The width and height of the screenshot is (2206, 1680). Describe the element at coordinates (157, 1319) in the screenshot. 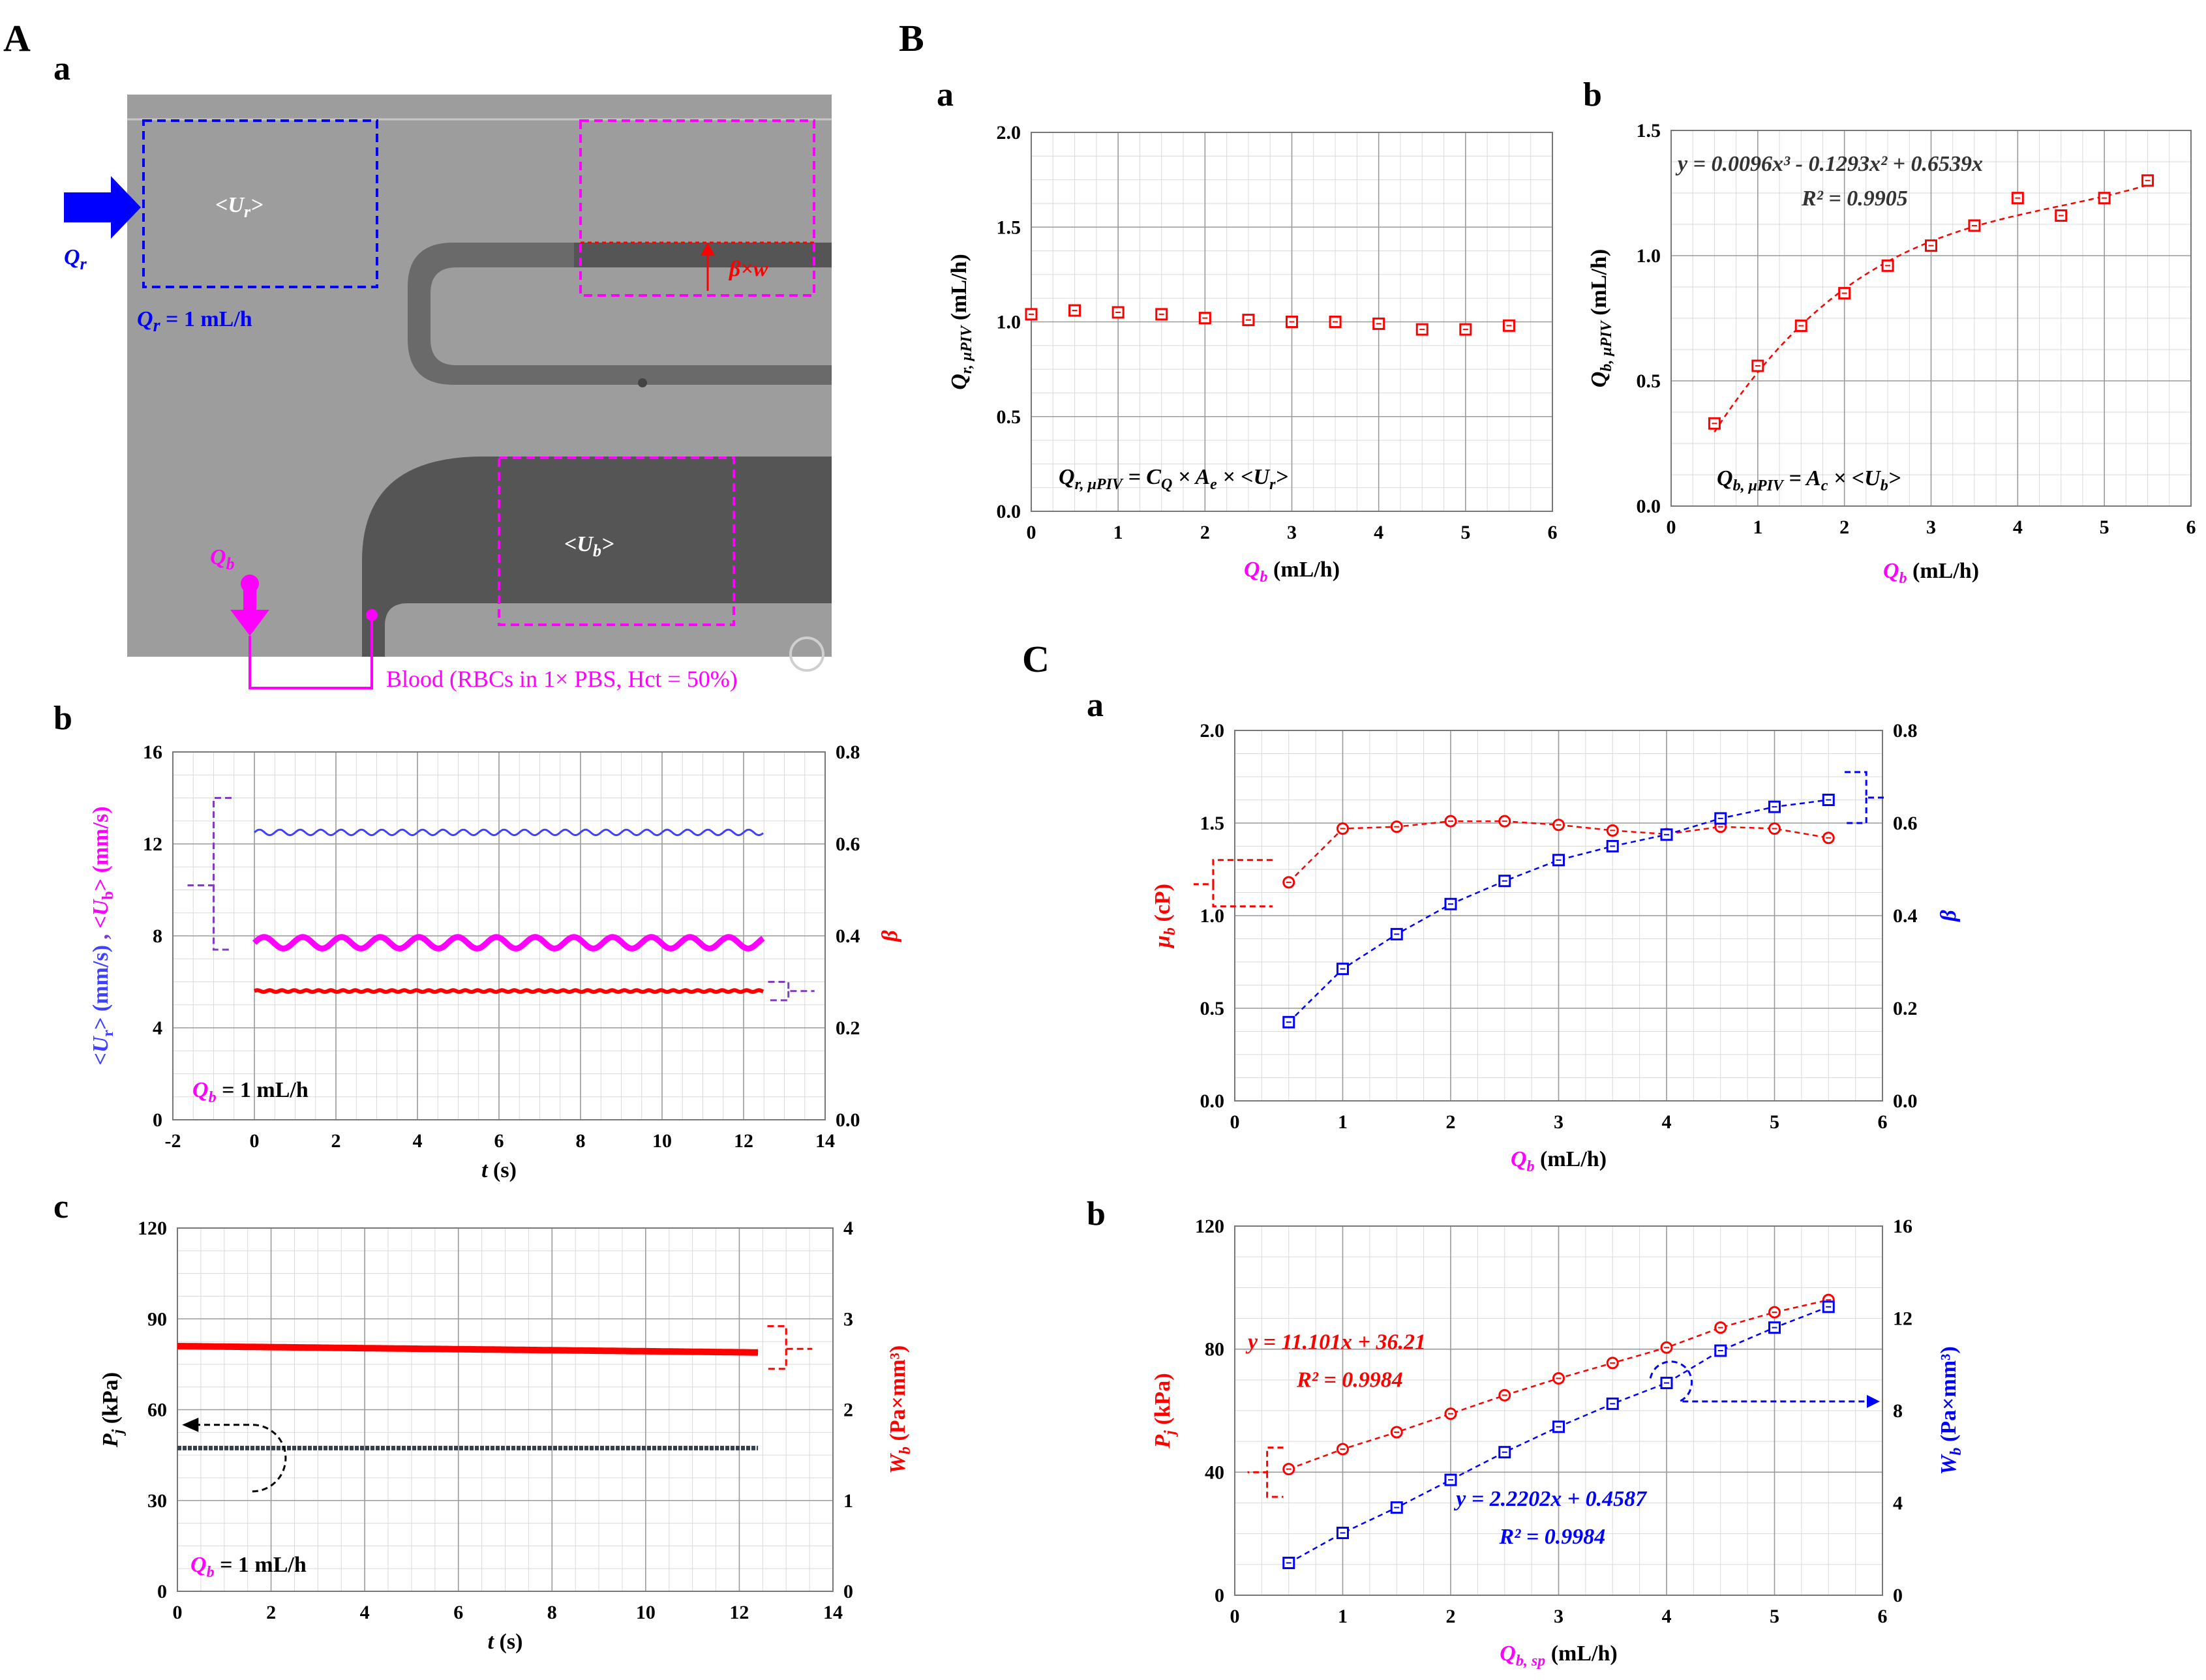

I see `ac-y-tick-label: 90` at that location.